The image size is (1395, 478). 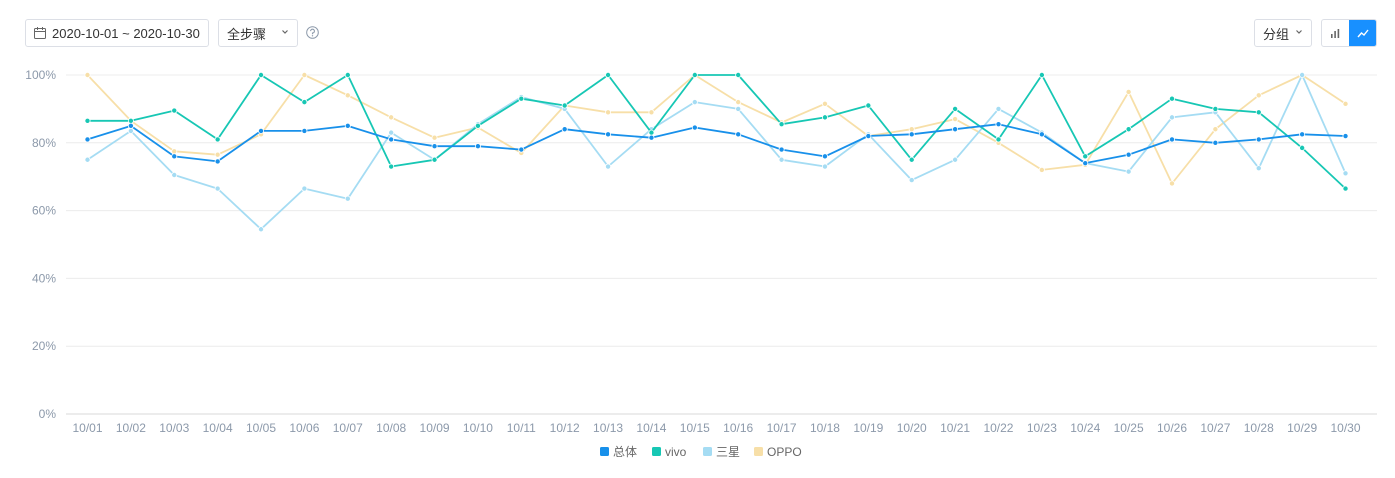 I want to click on legend-item: OPPO, so click(x=778, y=452).